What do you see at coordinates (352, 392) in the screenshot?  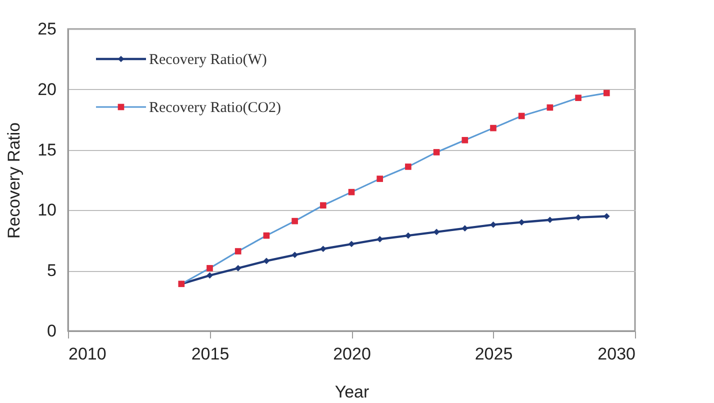 I see `x-axis-title: Year` at bounding box center [352, 392].